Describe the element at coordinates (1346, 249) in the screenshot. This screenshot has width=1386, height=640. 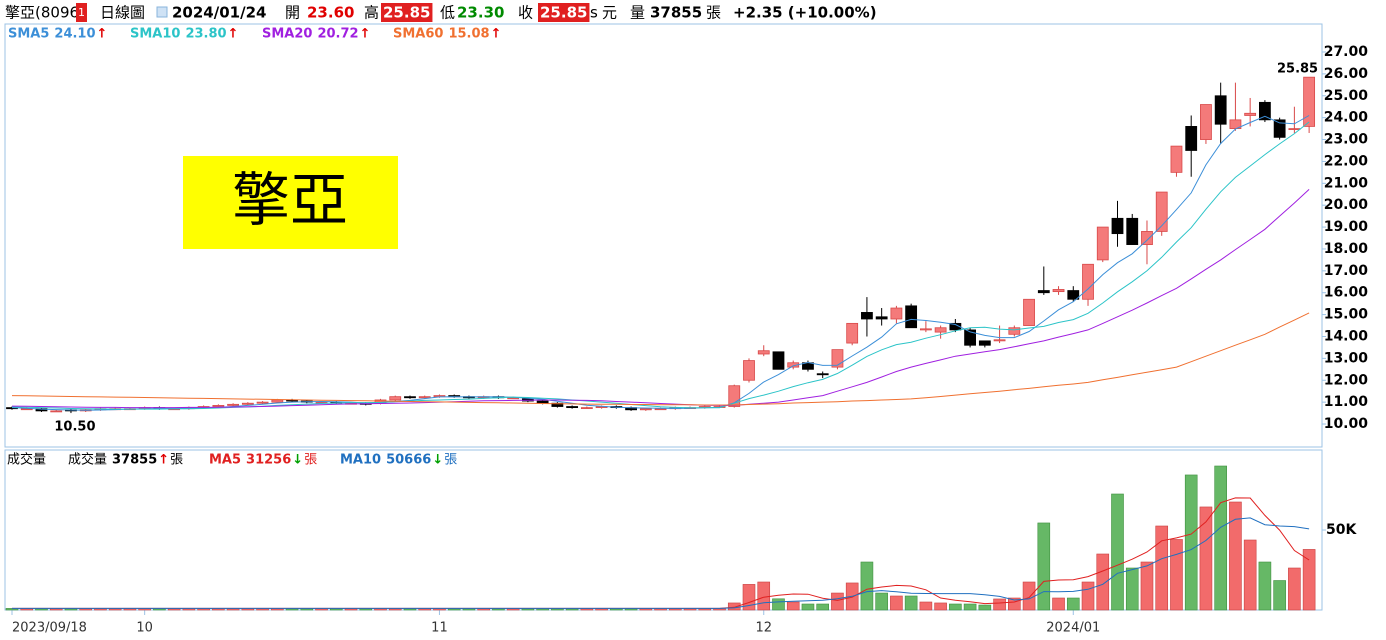
I see `y-tick-label: 18.00` at that location.